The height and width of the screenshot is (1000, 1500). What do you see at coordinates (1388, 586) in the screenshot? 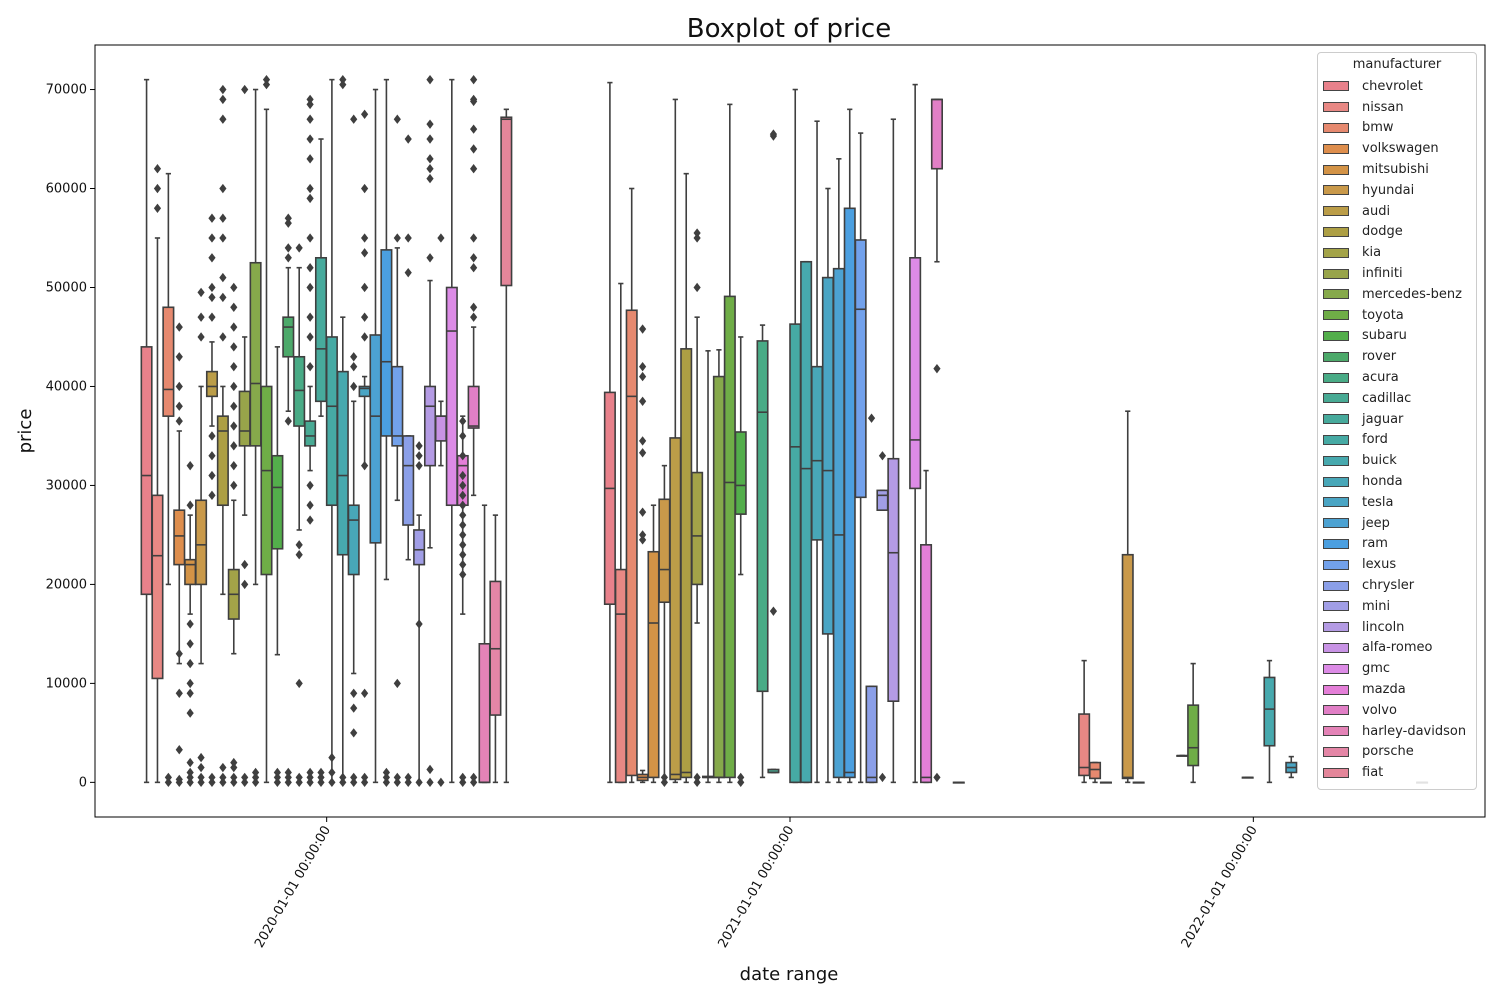
I see `legend-label: chrysler` at bounding box center [1388, 586].